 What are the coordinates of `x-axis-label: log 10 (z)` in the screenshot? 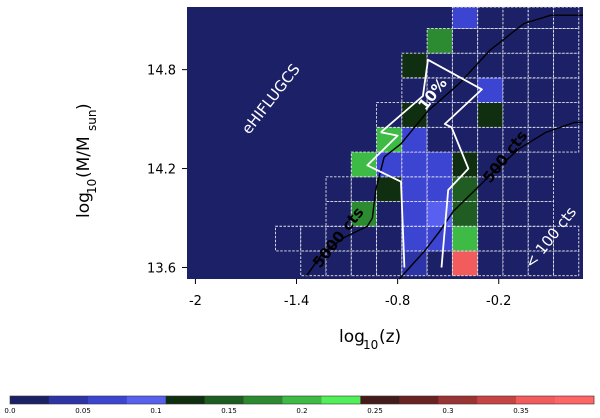 It's located at (370, 339).